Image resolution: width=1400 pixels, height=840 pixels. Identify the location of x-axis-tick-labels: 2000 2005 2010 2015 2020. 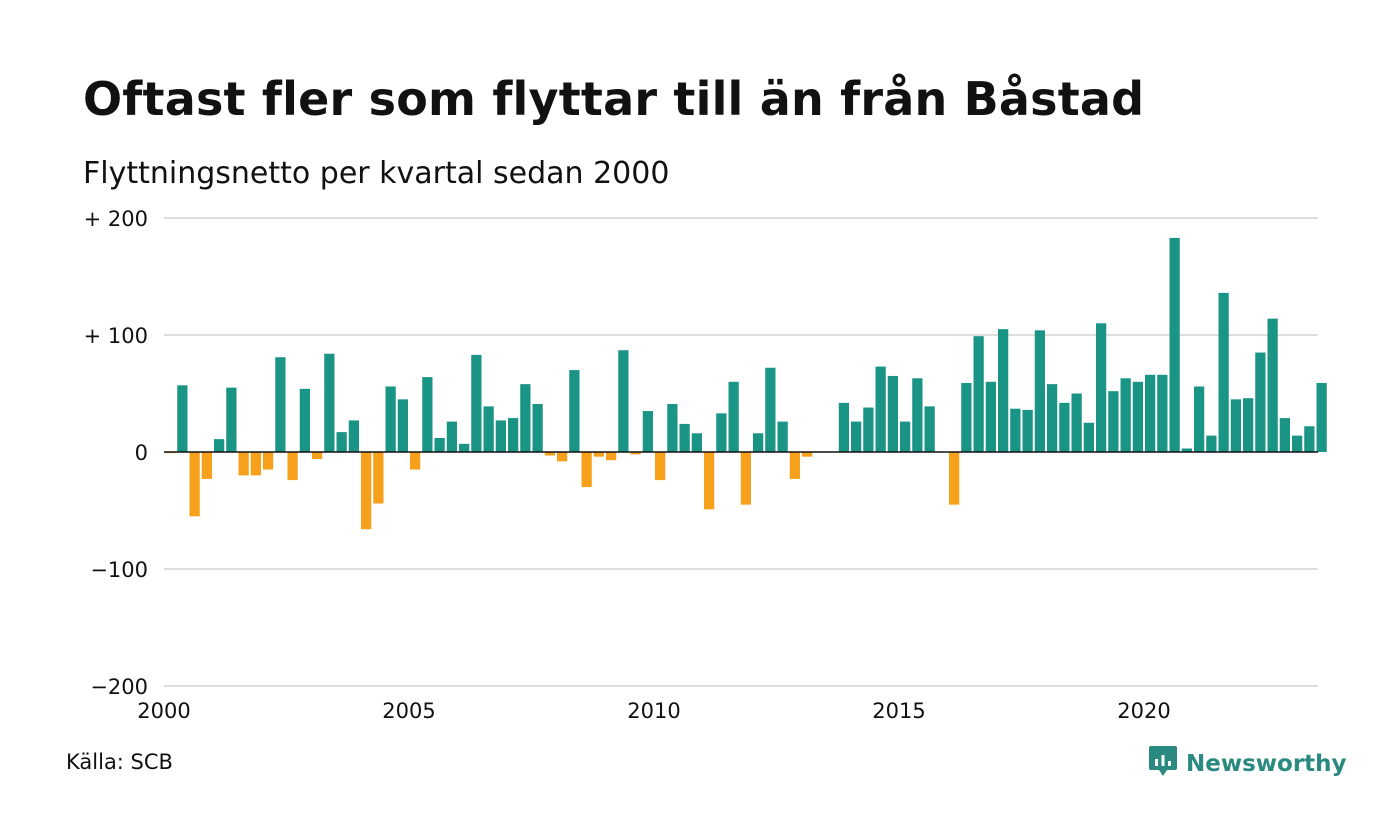
(653, 711).